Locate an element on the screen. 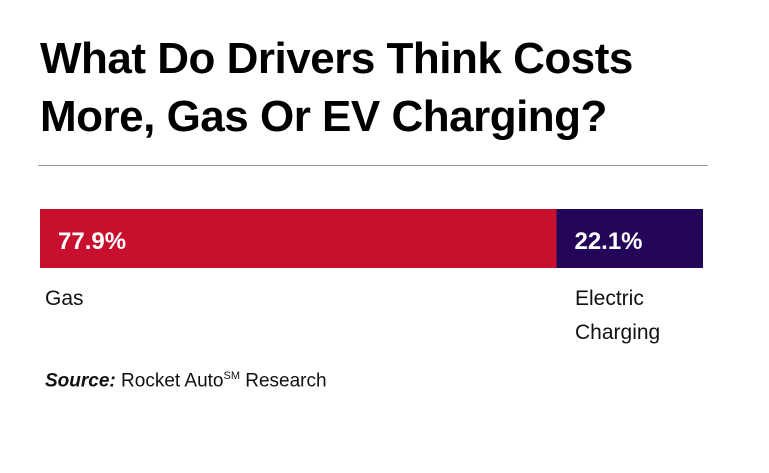  category-label-electric: Electric Charging is located at coordinates (618, 315).